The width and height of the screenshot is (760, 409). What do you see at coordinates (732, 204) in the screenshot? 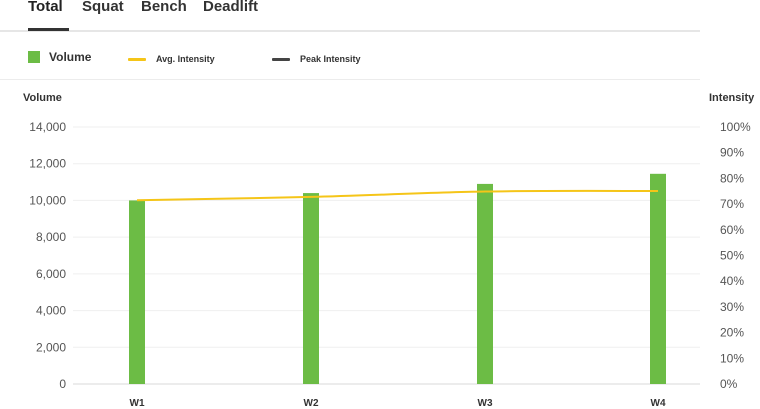
I see `right-axis-tick-label: 70%` at bounding box center [732, 204].